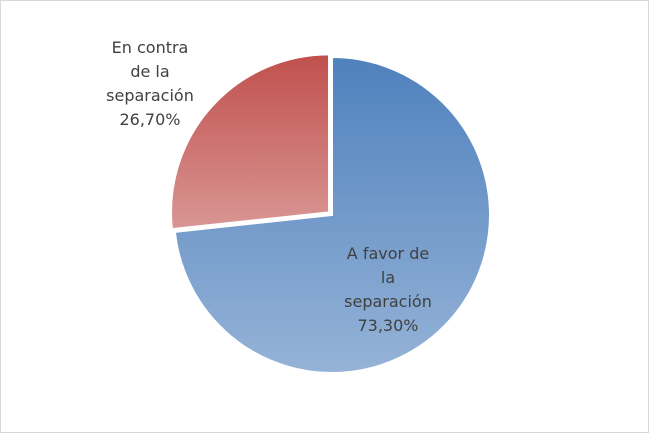 The height and width of the screenshot is (433, 649). I want to click on category-label: A favor de la separación, so click(388, 277).